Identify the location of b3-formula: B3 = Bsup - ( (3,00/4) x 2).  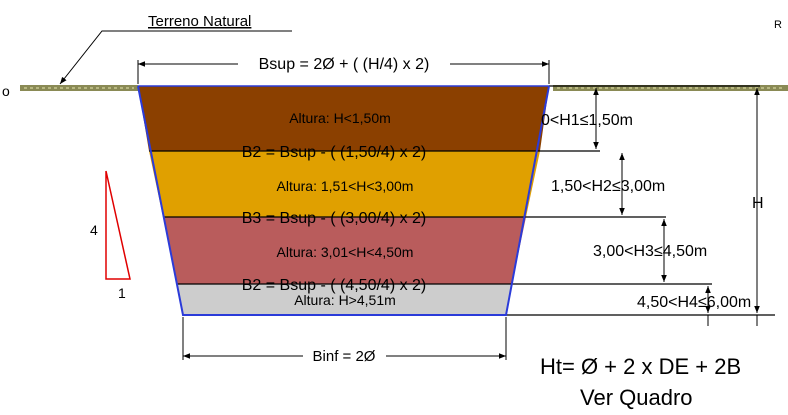
(334, 218).